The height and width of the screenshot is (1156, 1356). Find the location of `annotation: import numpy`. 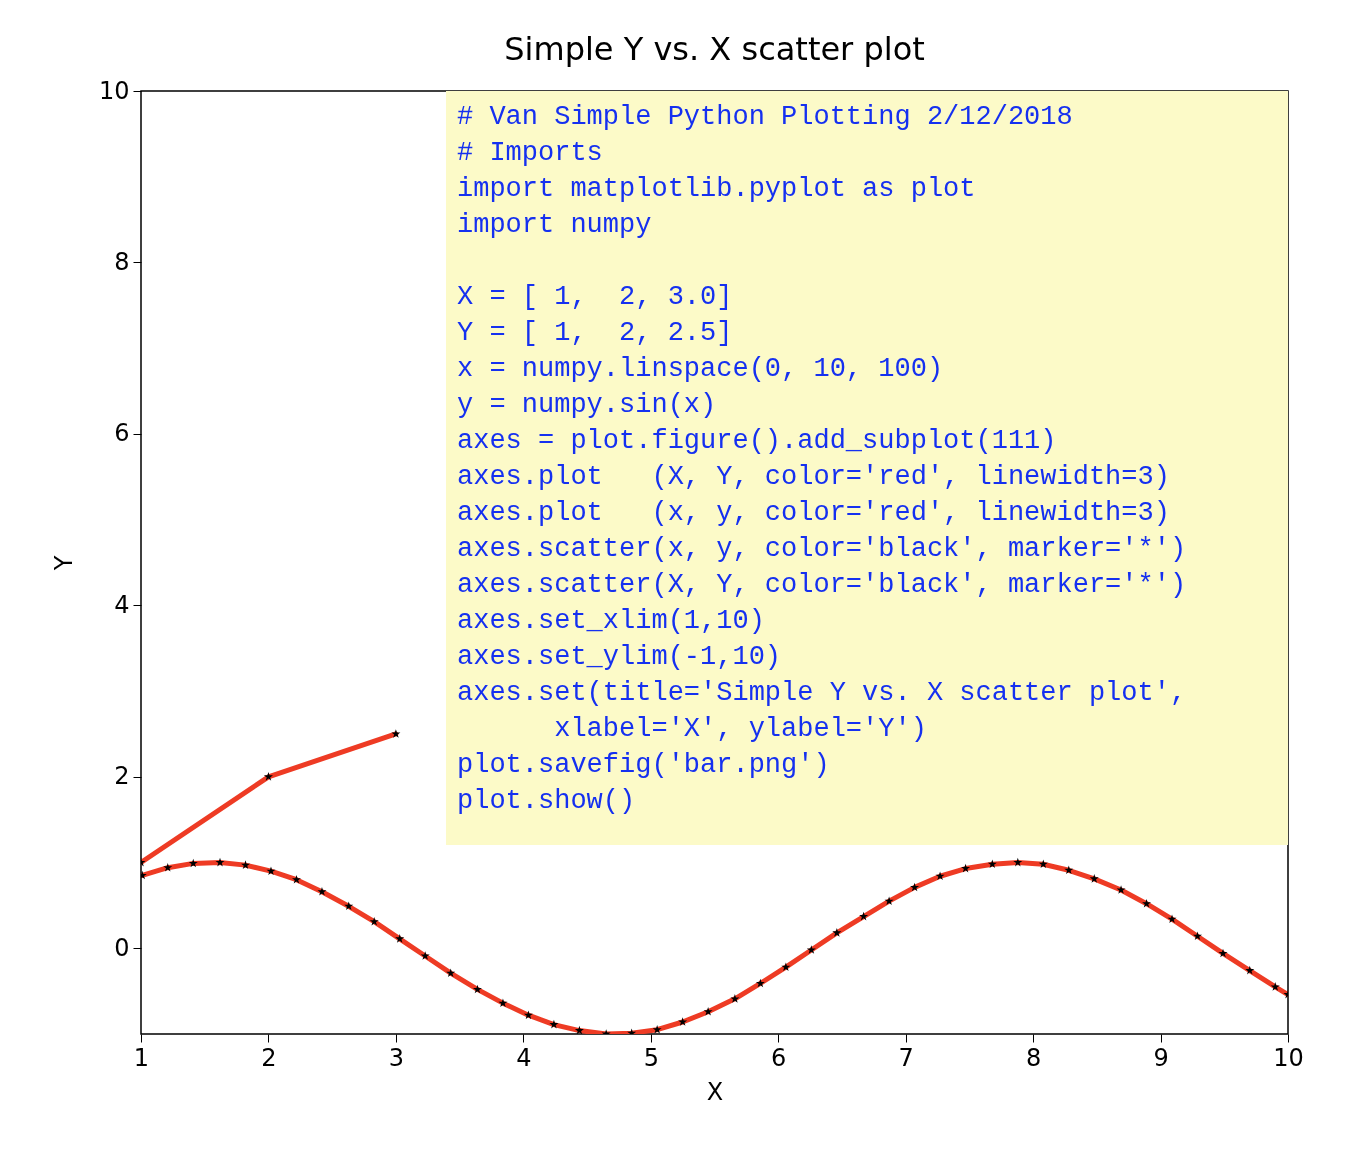

annotation: import numpy is located at coordinates (555, 225).